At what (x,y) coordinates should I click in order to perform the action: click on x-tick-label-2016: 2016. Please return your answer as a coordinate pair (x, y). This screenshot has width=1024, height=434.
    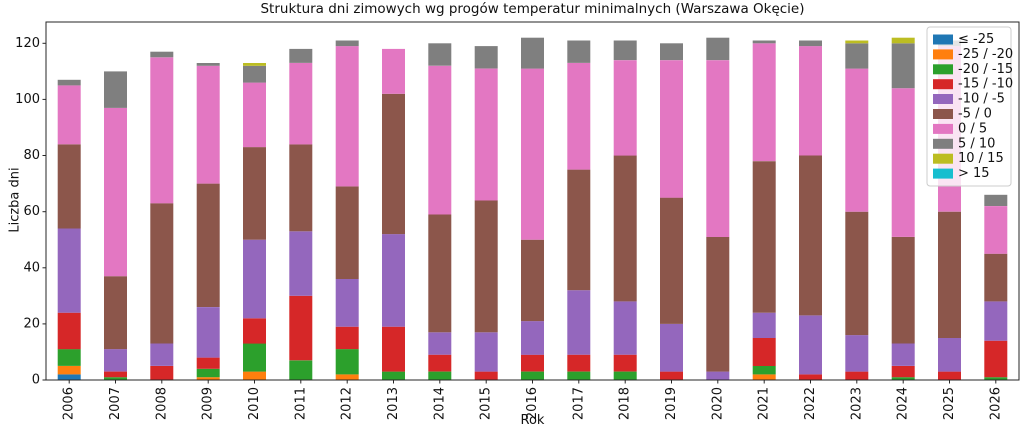
    Looking at the image, I should click on (532, 403).